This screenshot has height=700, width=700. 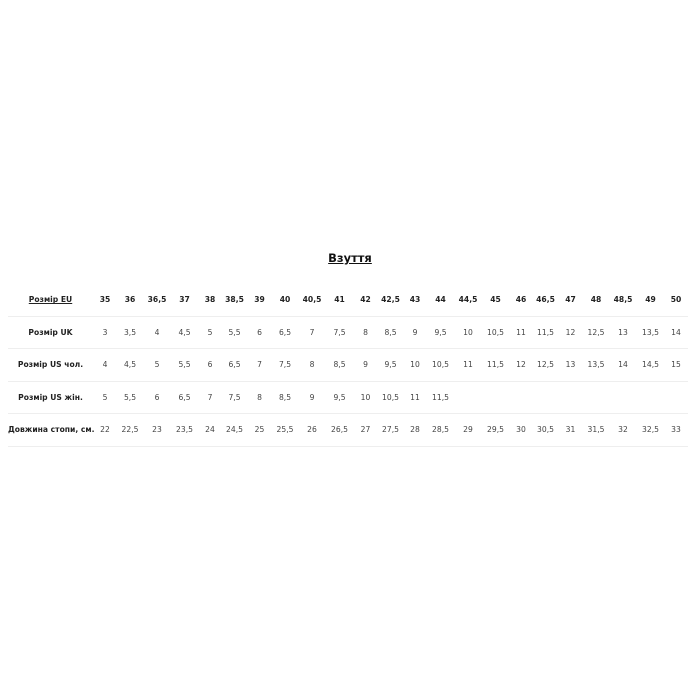 I want to click on table-cell: 23, so click(x=157, y=430).